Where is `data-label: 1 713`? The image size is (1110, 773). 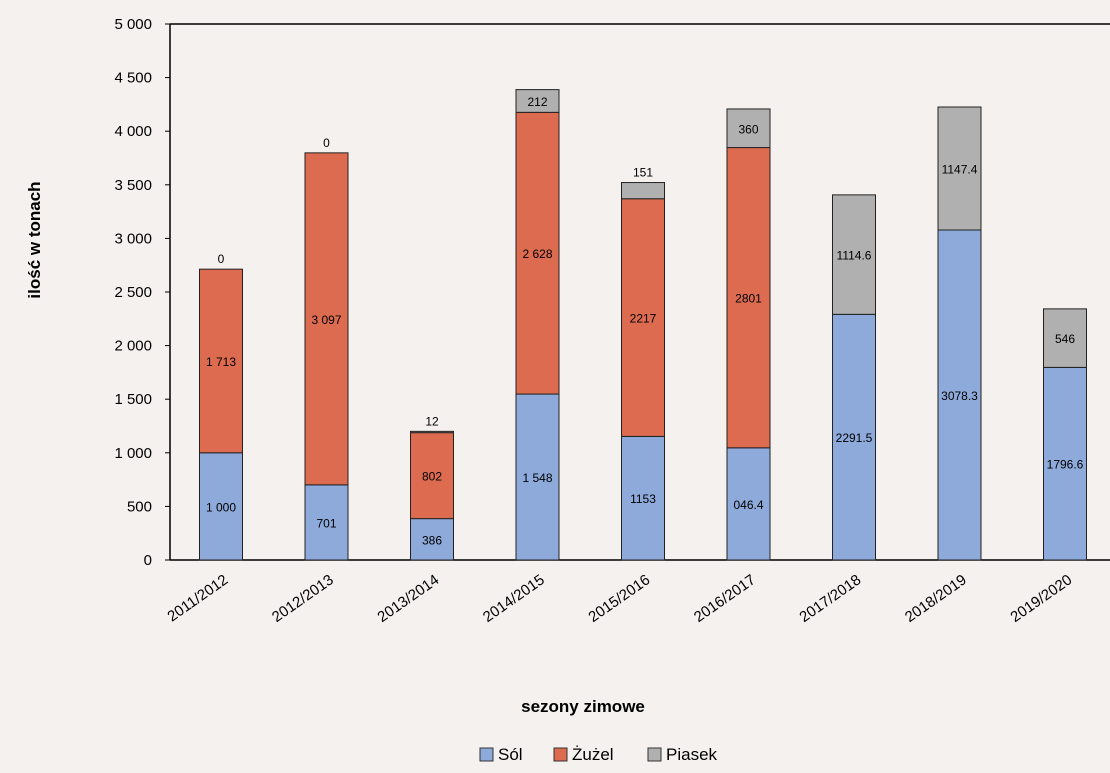 data-label: 1 713 is located at coordinates (221, 362).